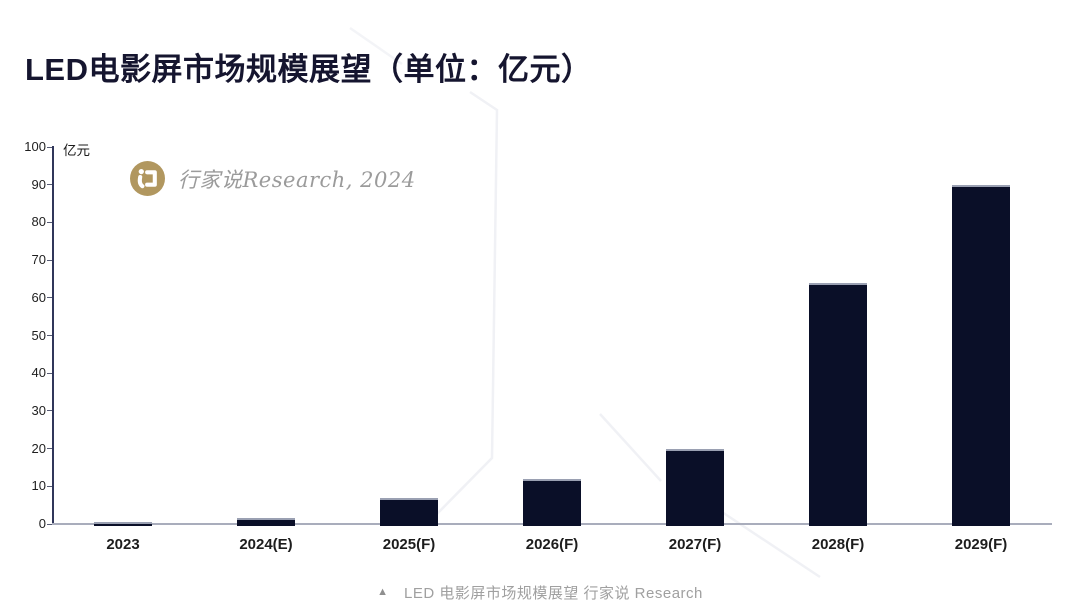  Describe the element at coordinates (38, 260) in the screenshot. I see `y-axis-tick-label: 70` at that location.